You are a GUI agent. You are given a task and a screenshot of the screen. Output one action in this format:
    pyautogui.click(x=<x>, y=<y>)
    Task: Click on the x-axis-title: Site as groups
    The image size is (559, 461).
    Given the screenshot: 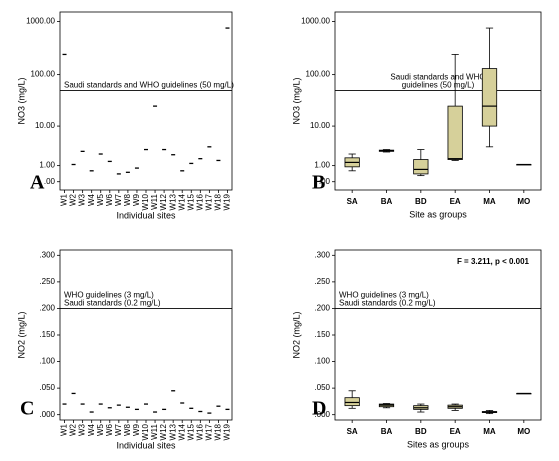 What is the action you would take?
    pyautogui.click(x=438, y=214)
    